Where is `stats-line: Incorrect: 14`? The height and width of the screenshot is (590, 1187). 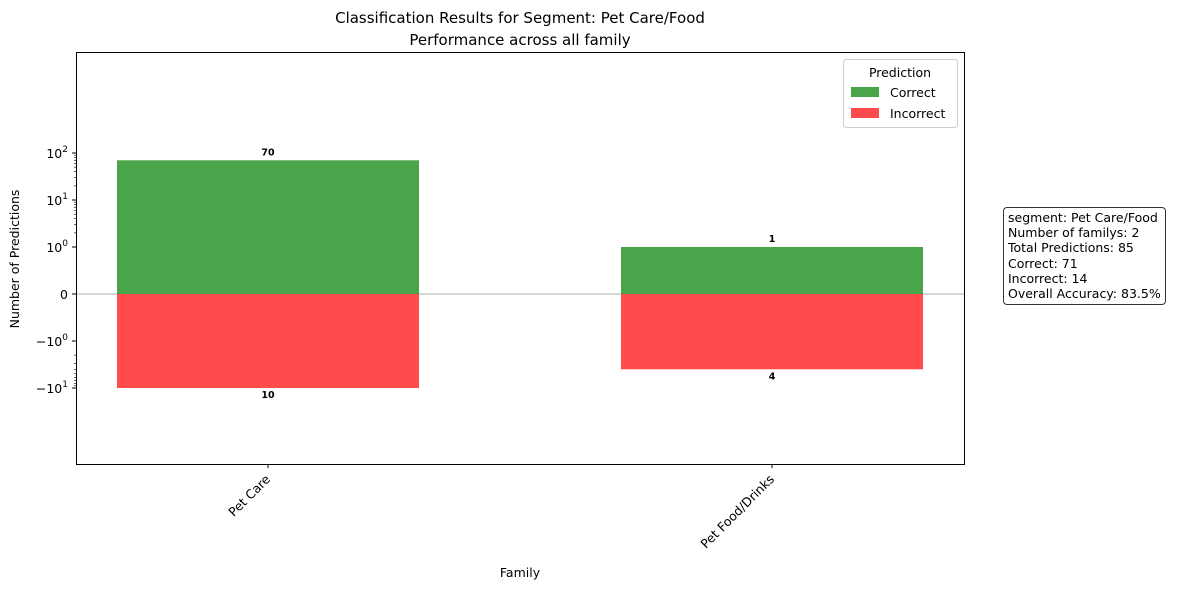
stats-line: Incorrect: 14 is located at coordinates (1048, 278).